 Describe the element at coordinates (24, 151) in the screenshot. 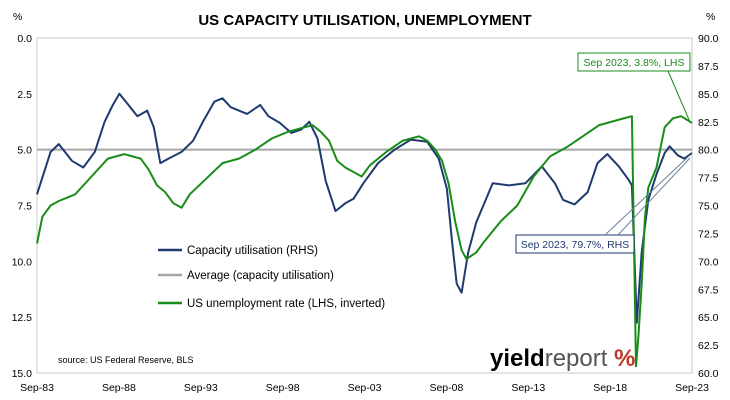

I see `left-tick-label: 5.0` at that location.